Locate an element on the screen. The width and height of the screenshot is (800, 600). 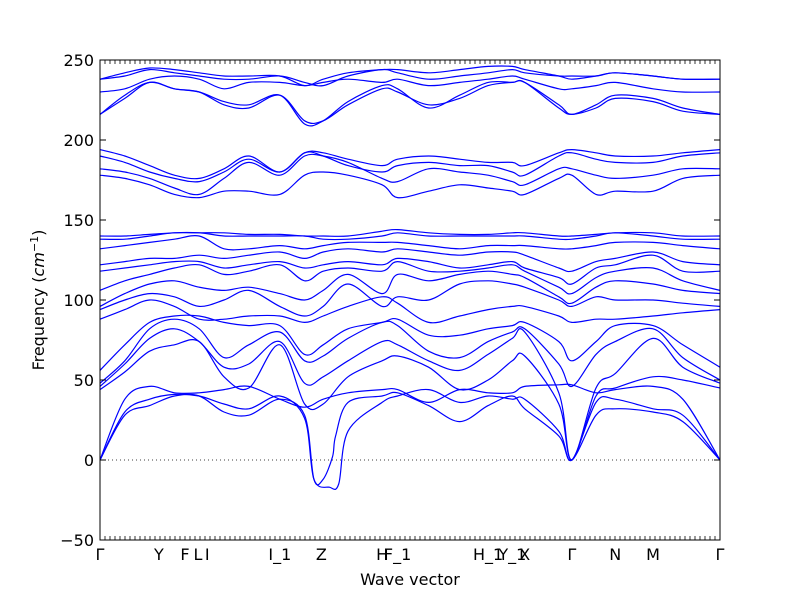
x-tick-label: Y is located at coordinates (158, 554).